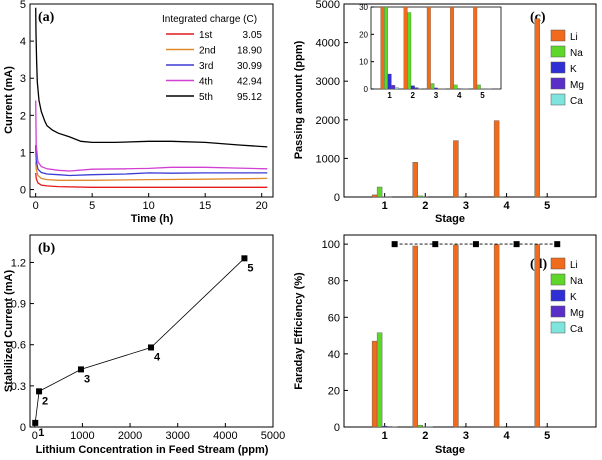  What do you see at coordinates (82, 436) in the screenshot?
I see `x-tick-label: 1000` at bounding box center [82, 436].